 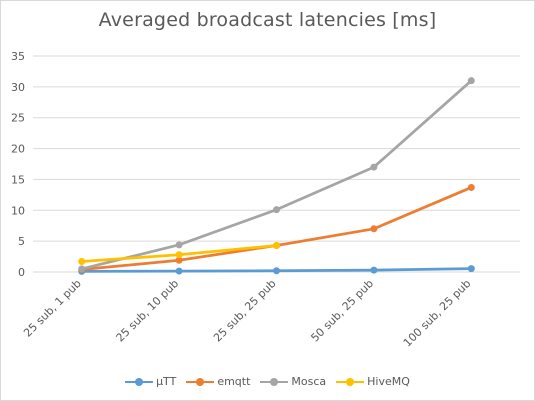 What do you see at coordinates (18, 164) in the screenshot?
I see `y-axis-ticks: 0 5 10 15 20 25 30 35` at bounding box center [18, 164].